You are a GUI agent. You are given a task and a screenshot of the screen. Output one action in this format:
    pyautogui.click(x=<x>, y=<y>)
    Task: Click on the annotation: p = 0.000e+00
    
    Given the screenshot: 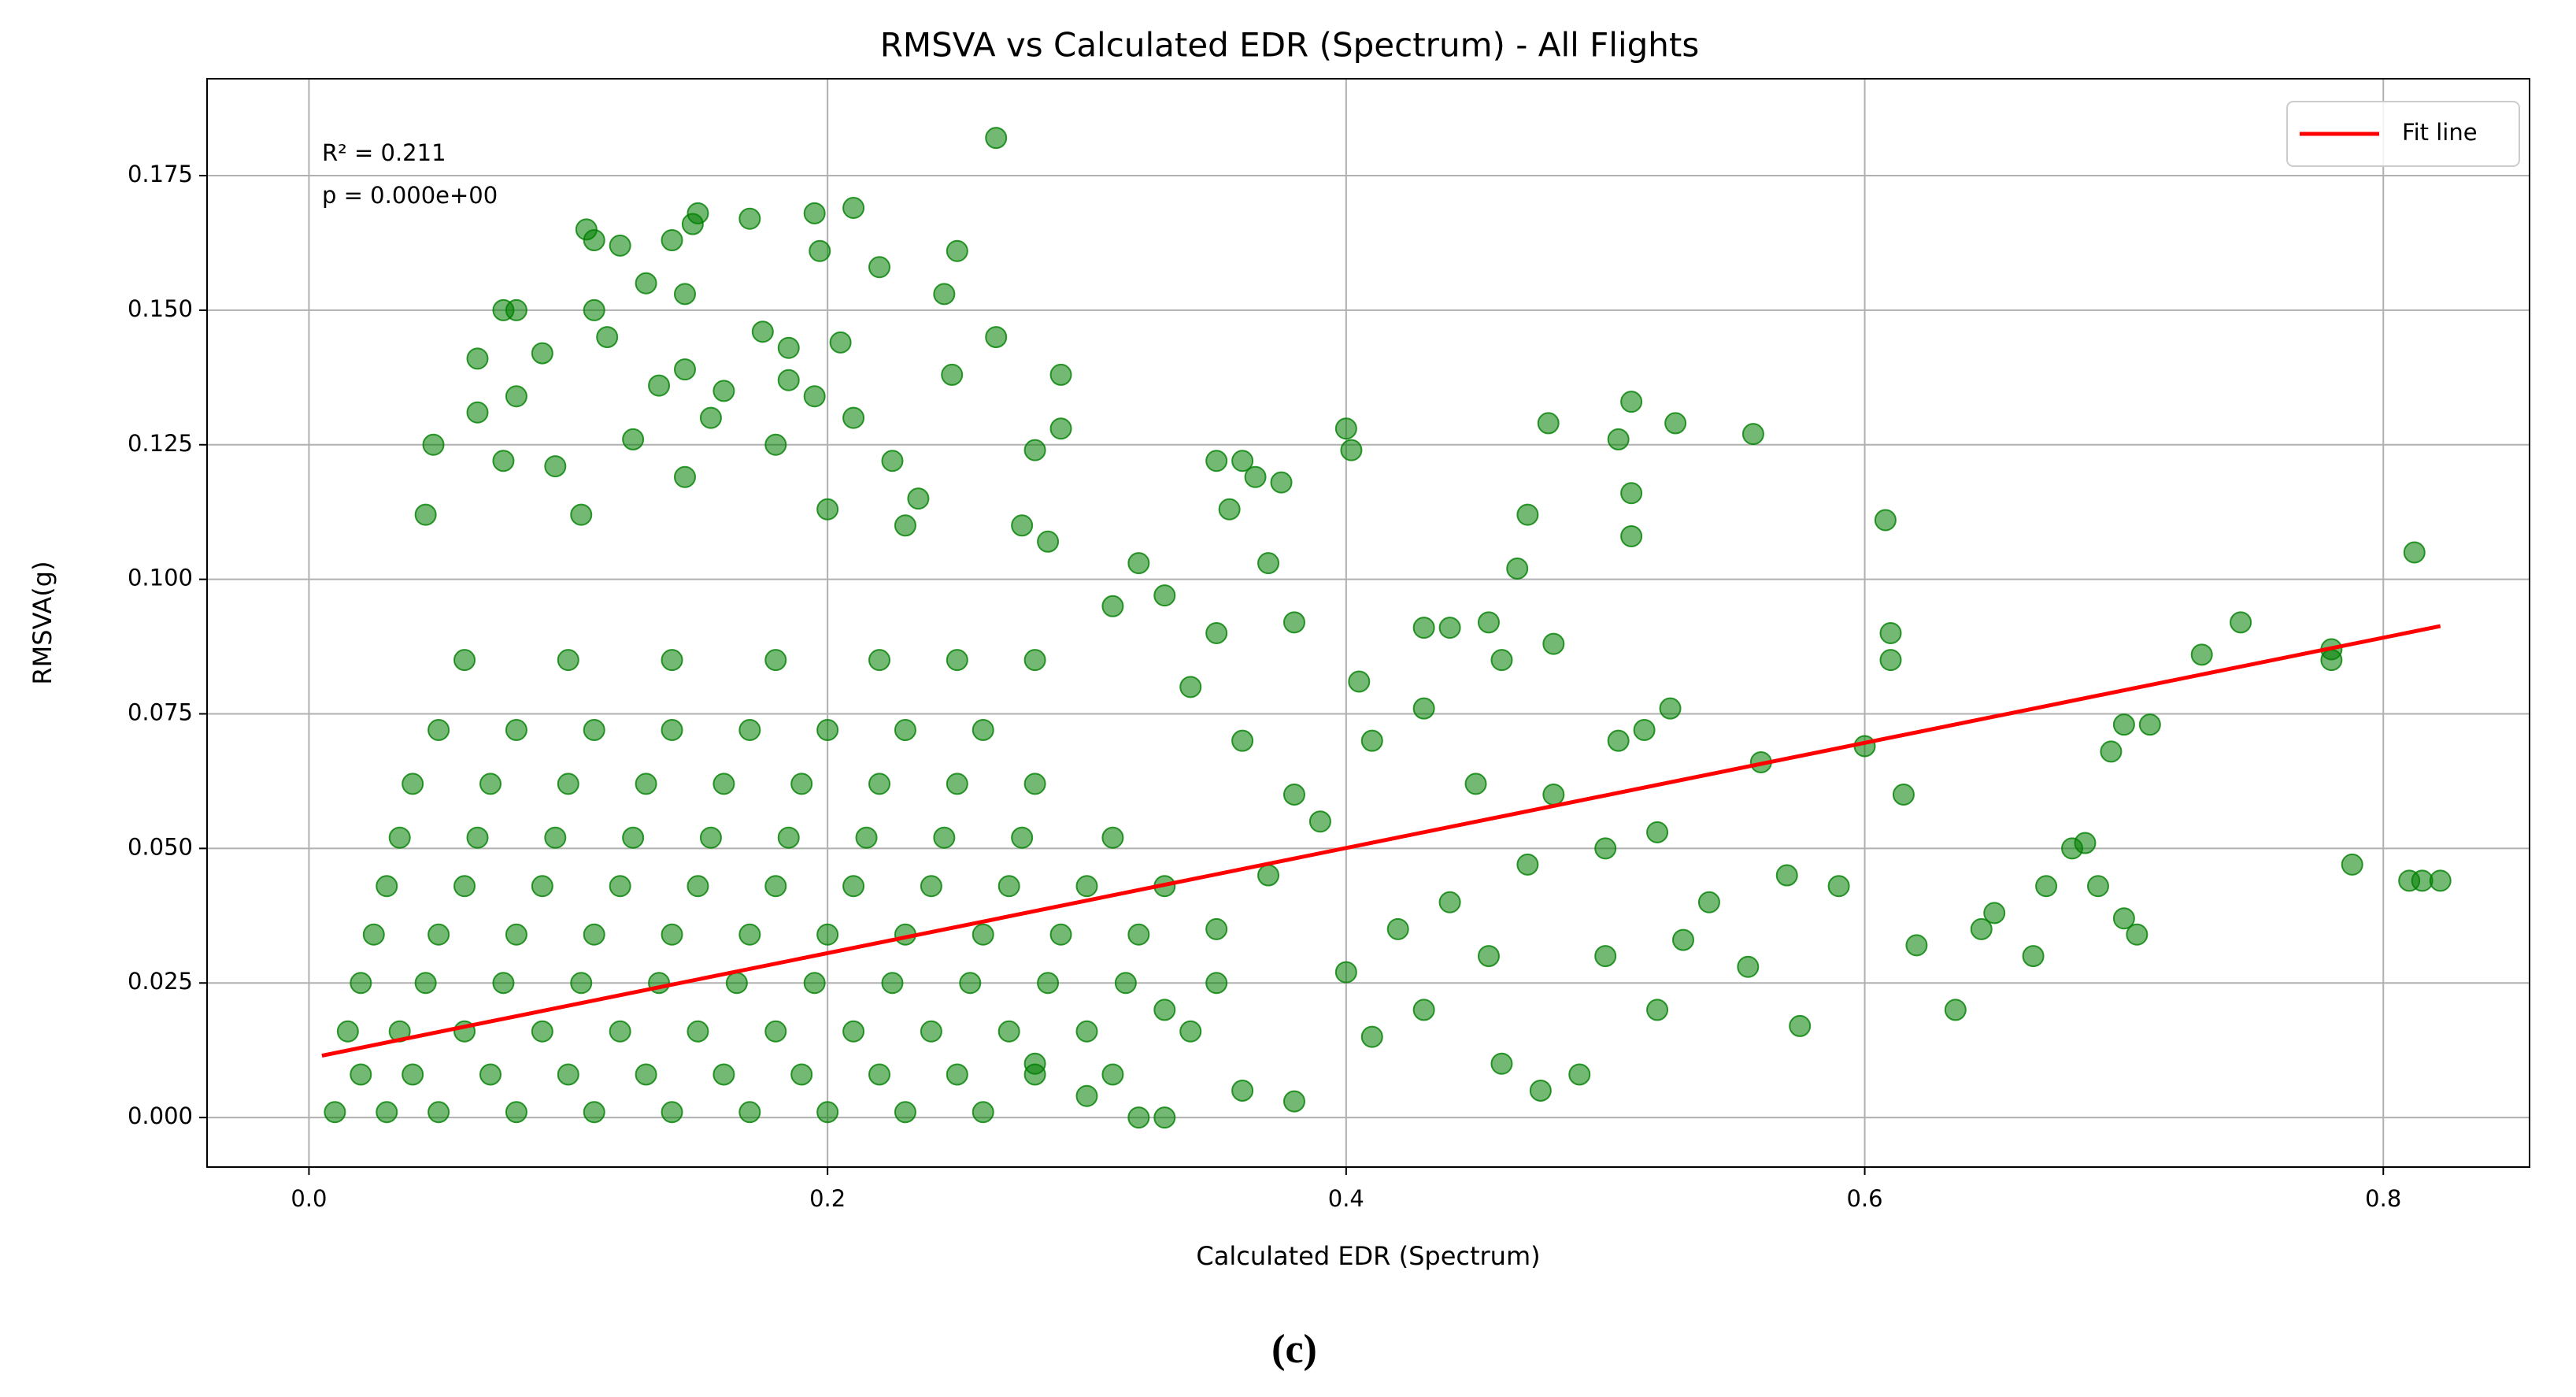 What is the action you would take?
    pyautogui.click(x=410, y=195)
    